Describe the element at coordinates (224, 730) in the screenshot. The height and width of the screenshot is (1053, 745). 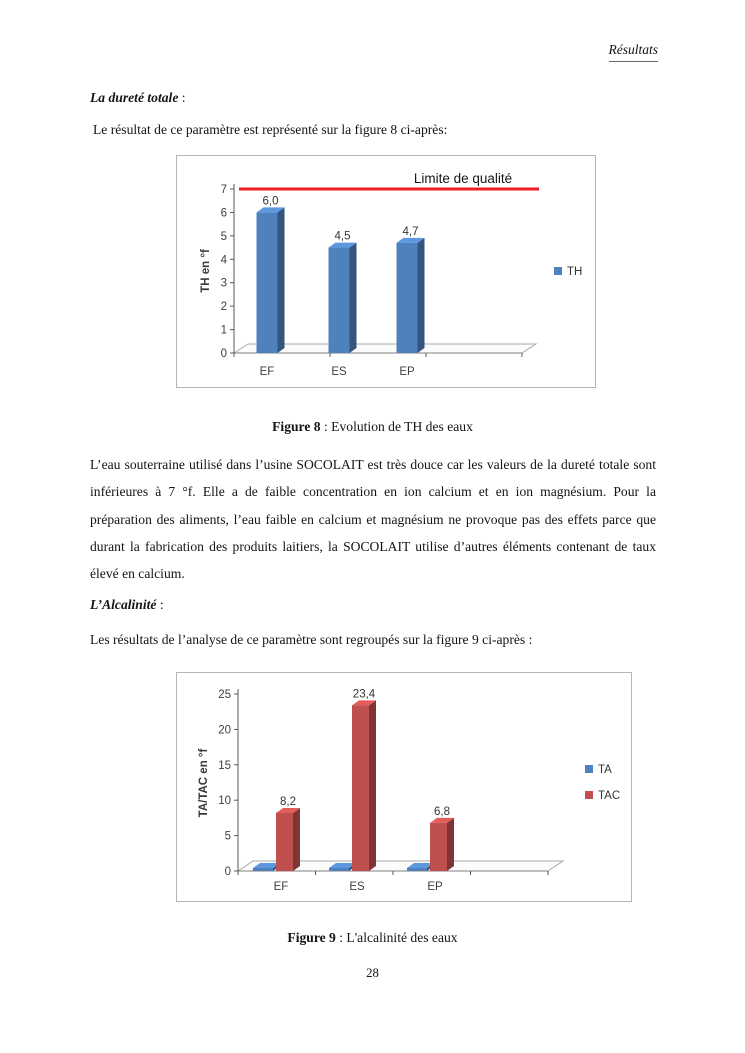
I see `y-tick-label: 20` at that location.